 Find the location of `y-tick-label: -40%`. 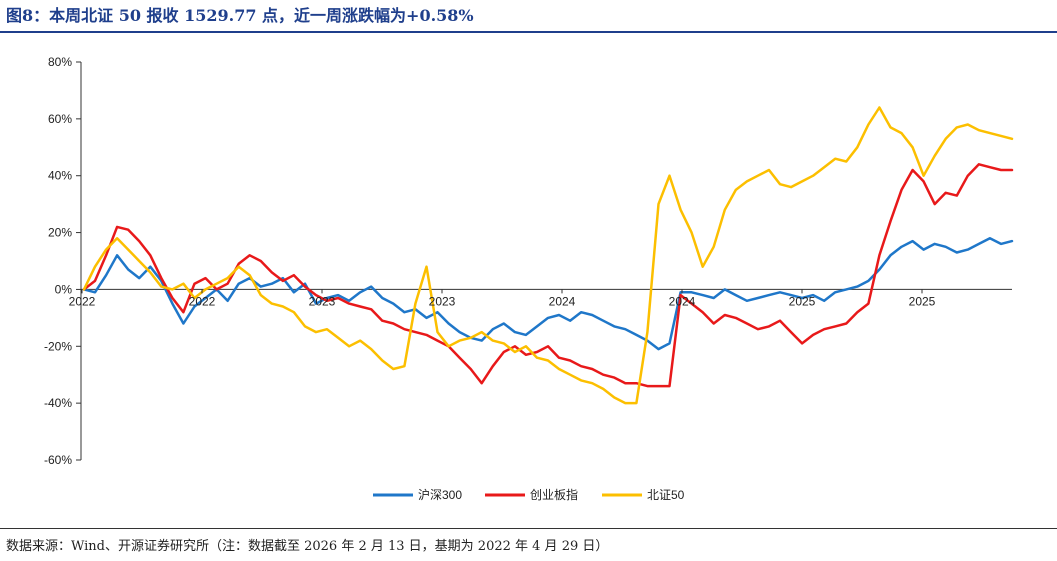

y-tick-label: -40% is located at coordinates (58, 403).